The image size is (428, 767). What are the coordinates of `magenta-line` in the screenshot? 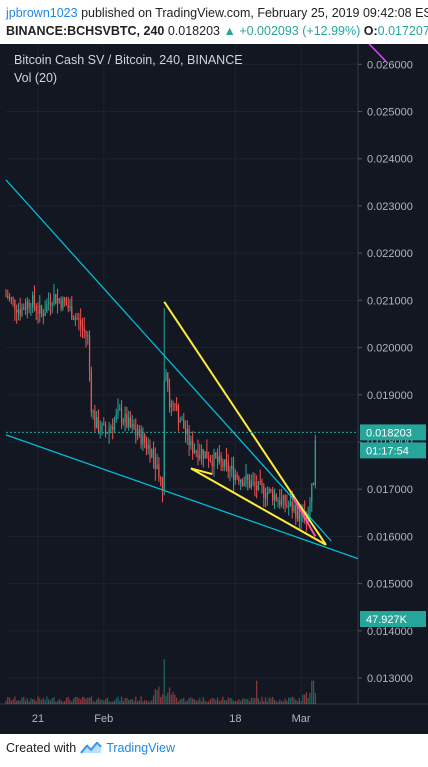 It's located at (377, 53).